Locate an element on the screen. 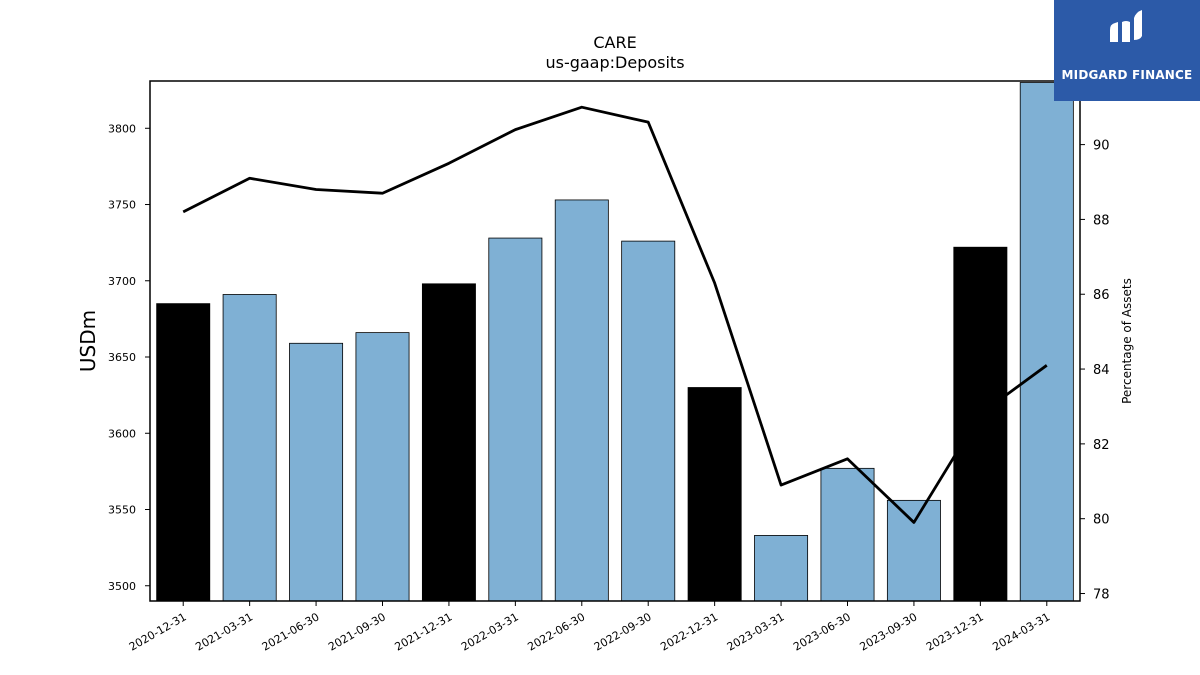 The height and width of the screenshot is (675, 1200). y-tick-label-3600: 3600 is located at coordinates (122, 433).